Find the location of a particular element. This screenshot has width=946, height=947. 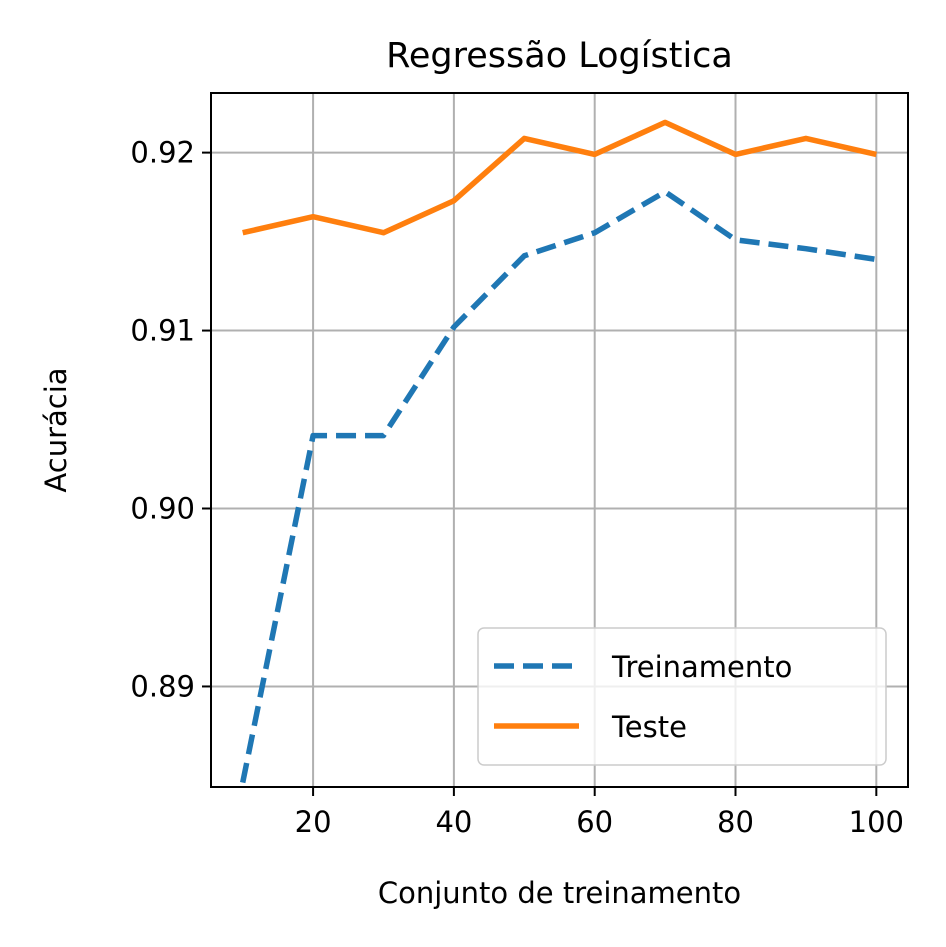

y-tick-label: 0.90 is located at coordinates (162, 509).